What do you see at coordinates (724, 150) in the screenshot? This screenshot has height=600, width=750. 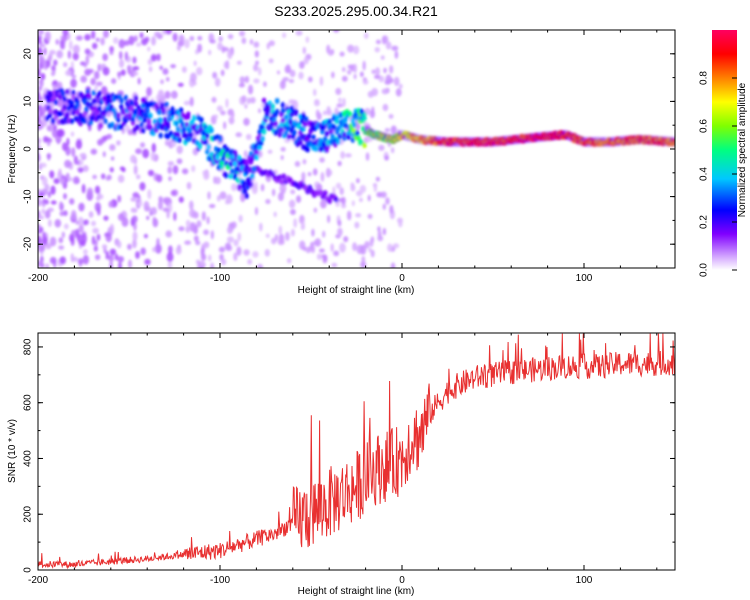 I see `colorbar-gradient` at bounding box center [724, 150].